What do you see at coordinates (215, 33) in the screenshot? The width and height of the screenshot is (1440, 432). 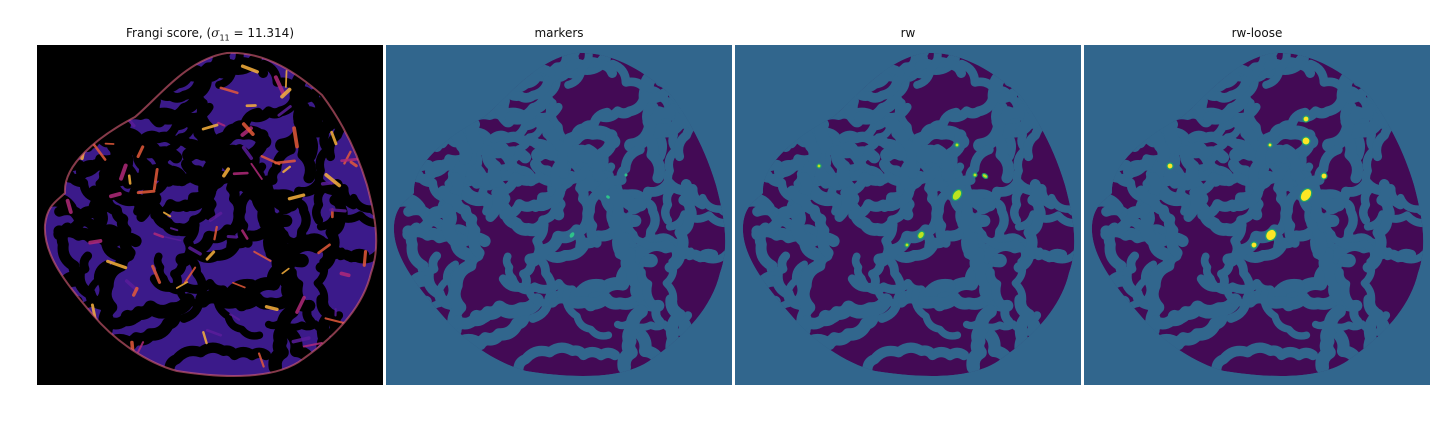 I see `title-sigma: σ` at bounding box center [215, 33].